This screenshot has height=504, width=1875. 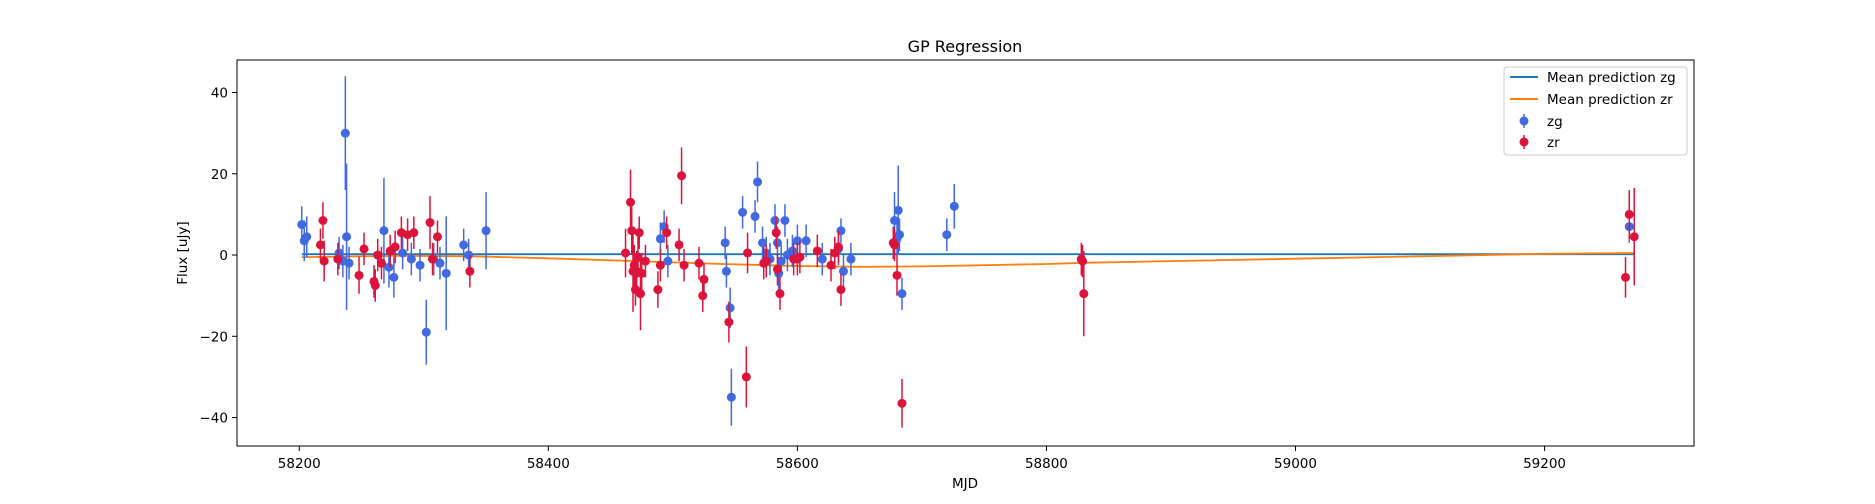 I want to click on legend-label-zr-line: Mean prediction zr, so click(x=1610, y=100).